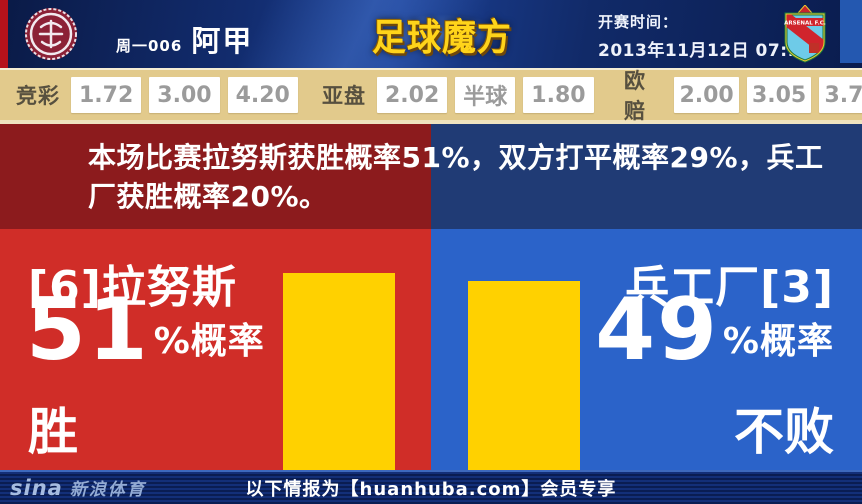 The image size is (862, 504). Describe the element at coordinates (412, 95) in the screenshot. I see `odds-value-box: 2.02` at that location.